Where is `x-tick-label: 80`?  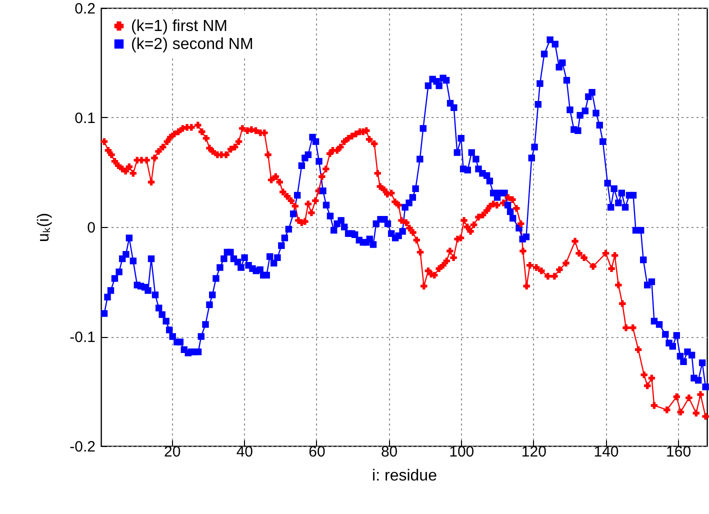 x-tick-label: 80 is located at coordinates (389, 452).